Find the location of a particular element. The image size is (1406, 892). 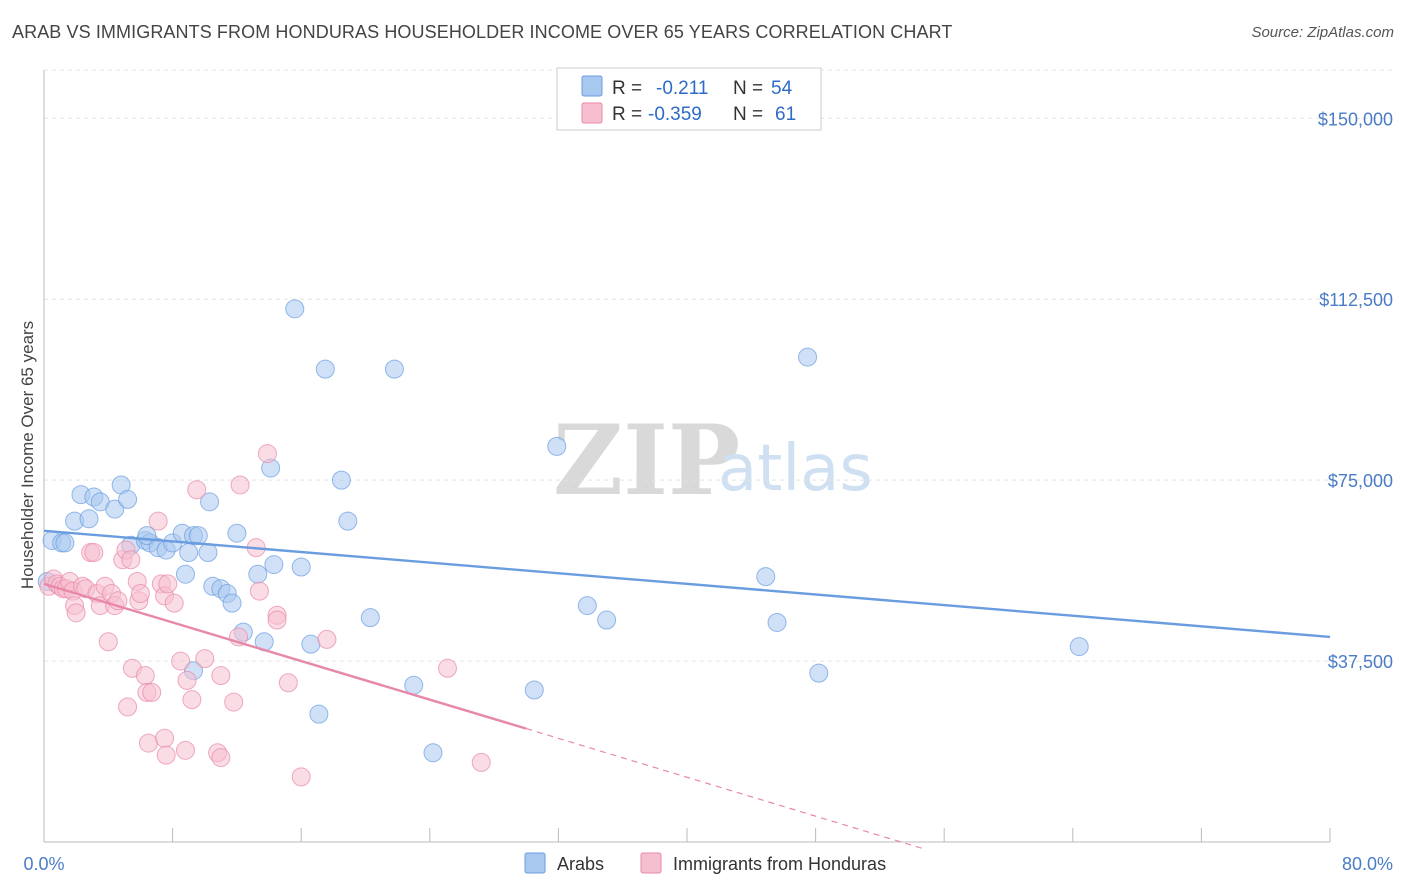

legend-r-value: -0.211 is located at coordinates (682, 88).